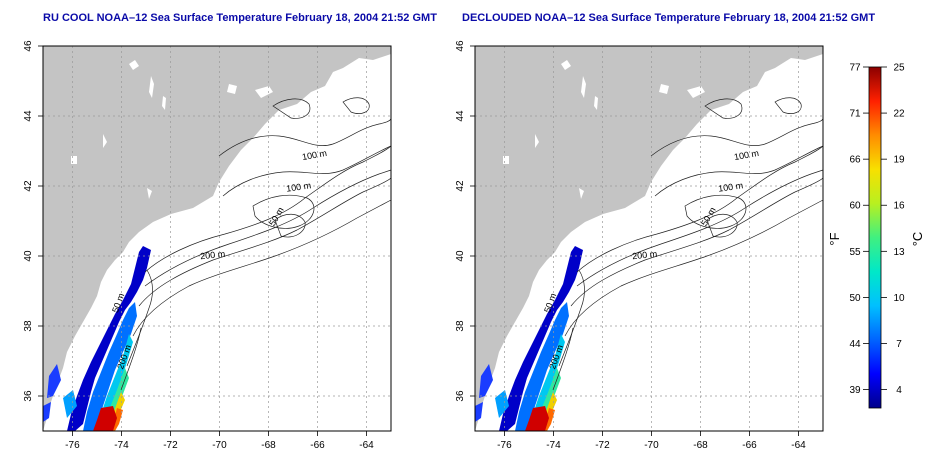  Describe the element at coordinates (917, 239) in the screenshot. I see `celsius-unit-label: °C` at that location.